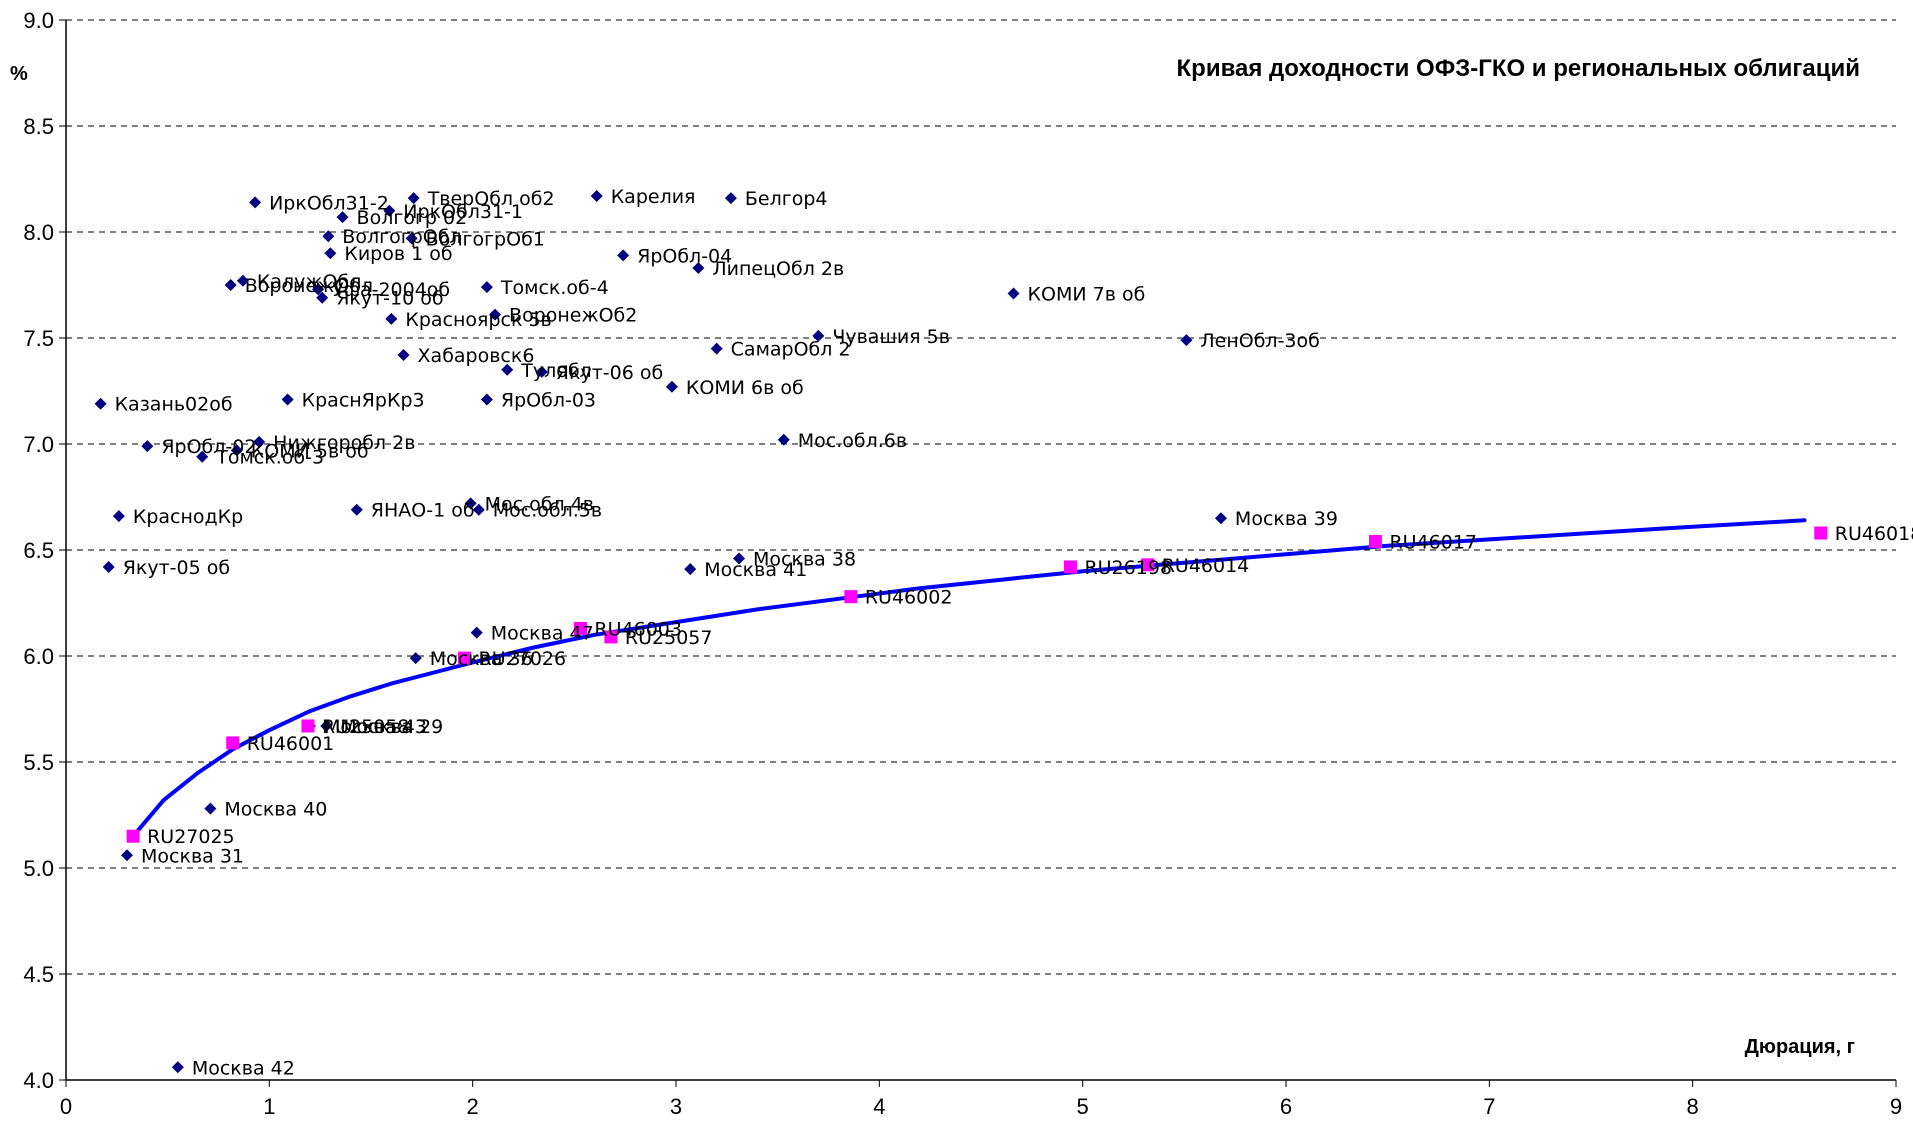 The width and height of the screenshot is (1913, 1130). What do you see at coordinates (291, 744) in the screenshot?
I see `point-label: RU46001` at bounding box center [291, 744].